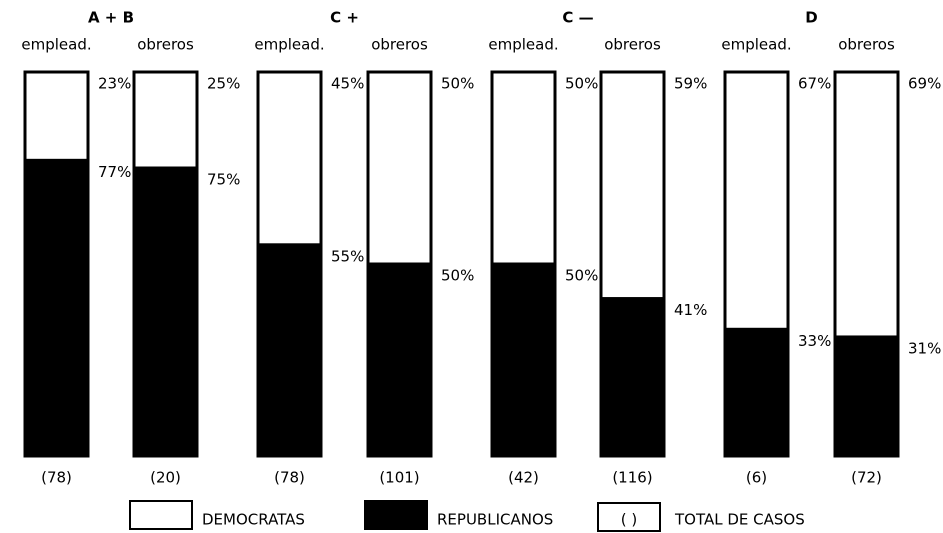  What do you see at coordinates (253, 520) in the screenshot?
I see `legend-label: DEMOCRATAS` at bounding box center [253, 520].